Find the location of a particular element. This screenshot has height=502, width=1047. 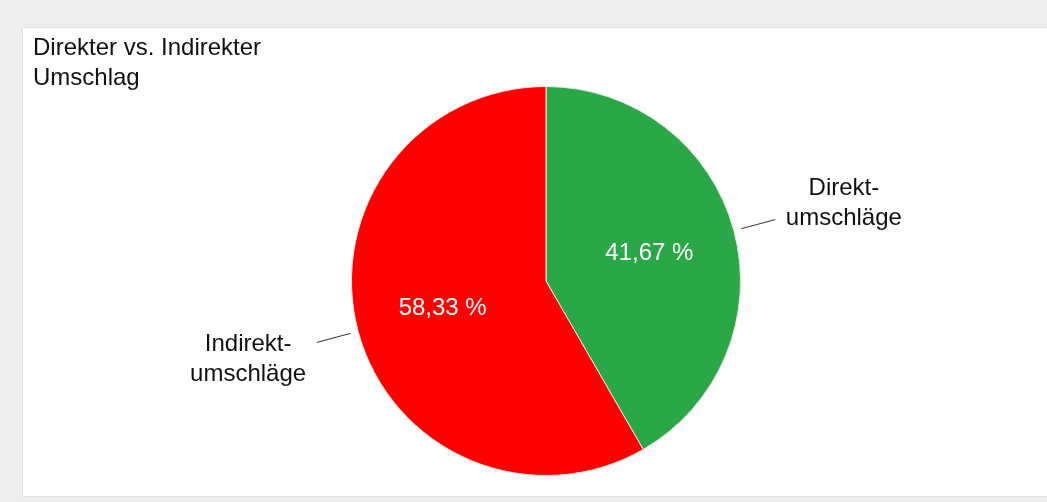

slice-label: Direkt-umschläge is located at coordinates (843, 201).